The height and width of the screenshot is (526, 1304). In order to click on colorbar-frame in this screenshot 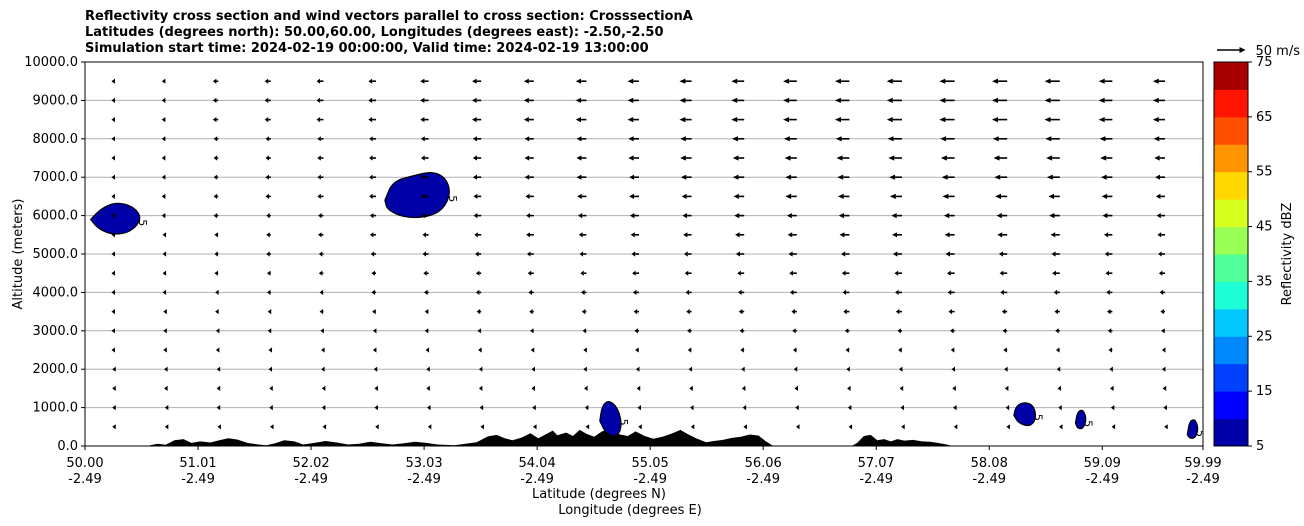, I will do `click(1231, 254)`.